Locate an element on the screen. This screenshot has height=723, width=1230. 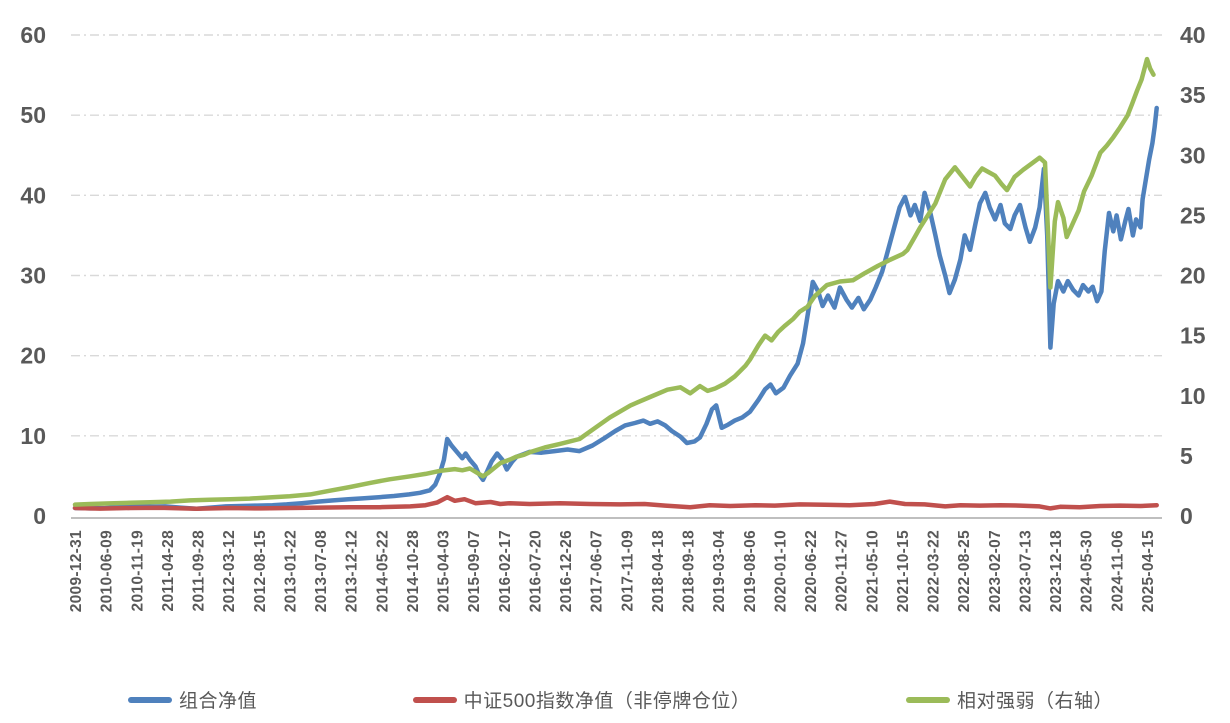
chart-legend: 组合净值 中证500指数净值（非停牌仓位） 相对强弱（右轴） is located at coordinates (620, 699).